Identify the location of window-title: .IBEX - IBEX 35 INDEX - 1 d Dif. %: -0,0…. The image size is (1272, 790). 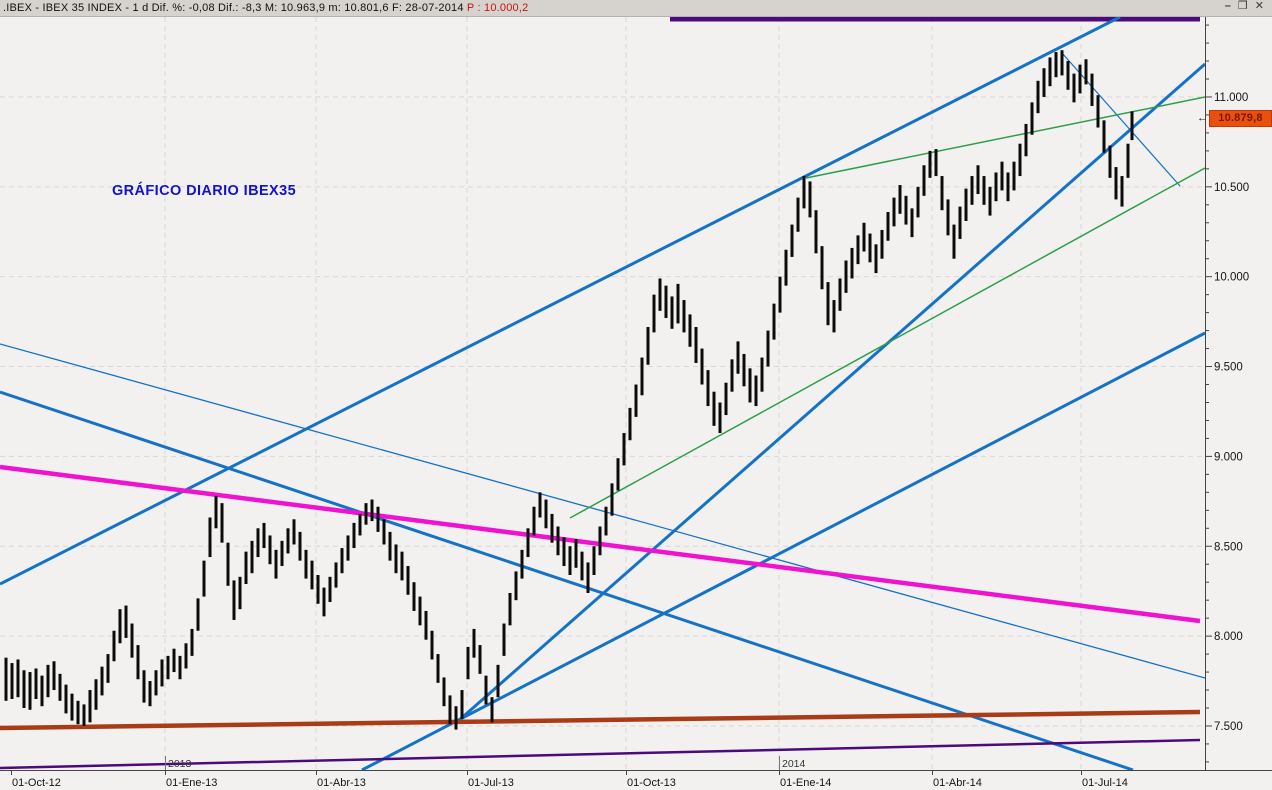
(235, 8).